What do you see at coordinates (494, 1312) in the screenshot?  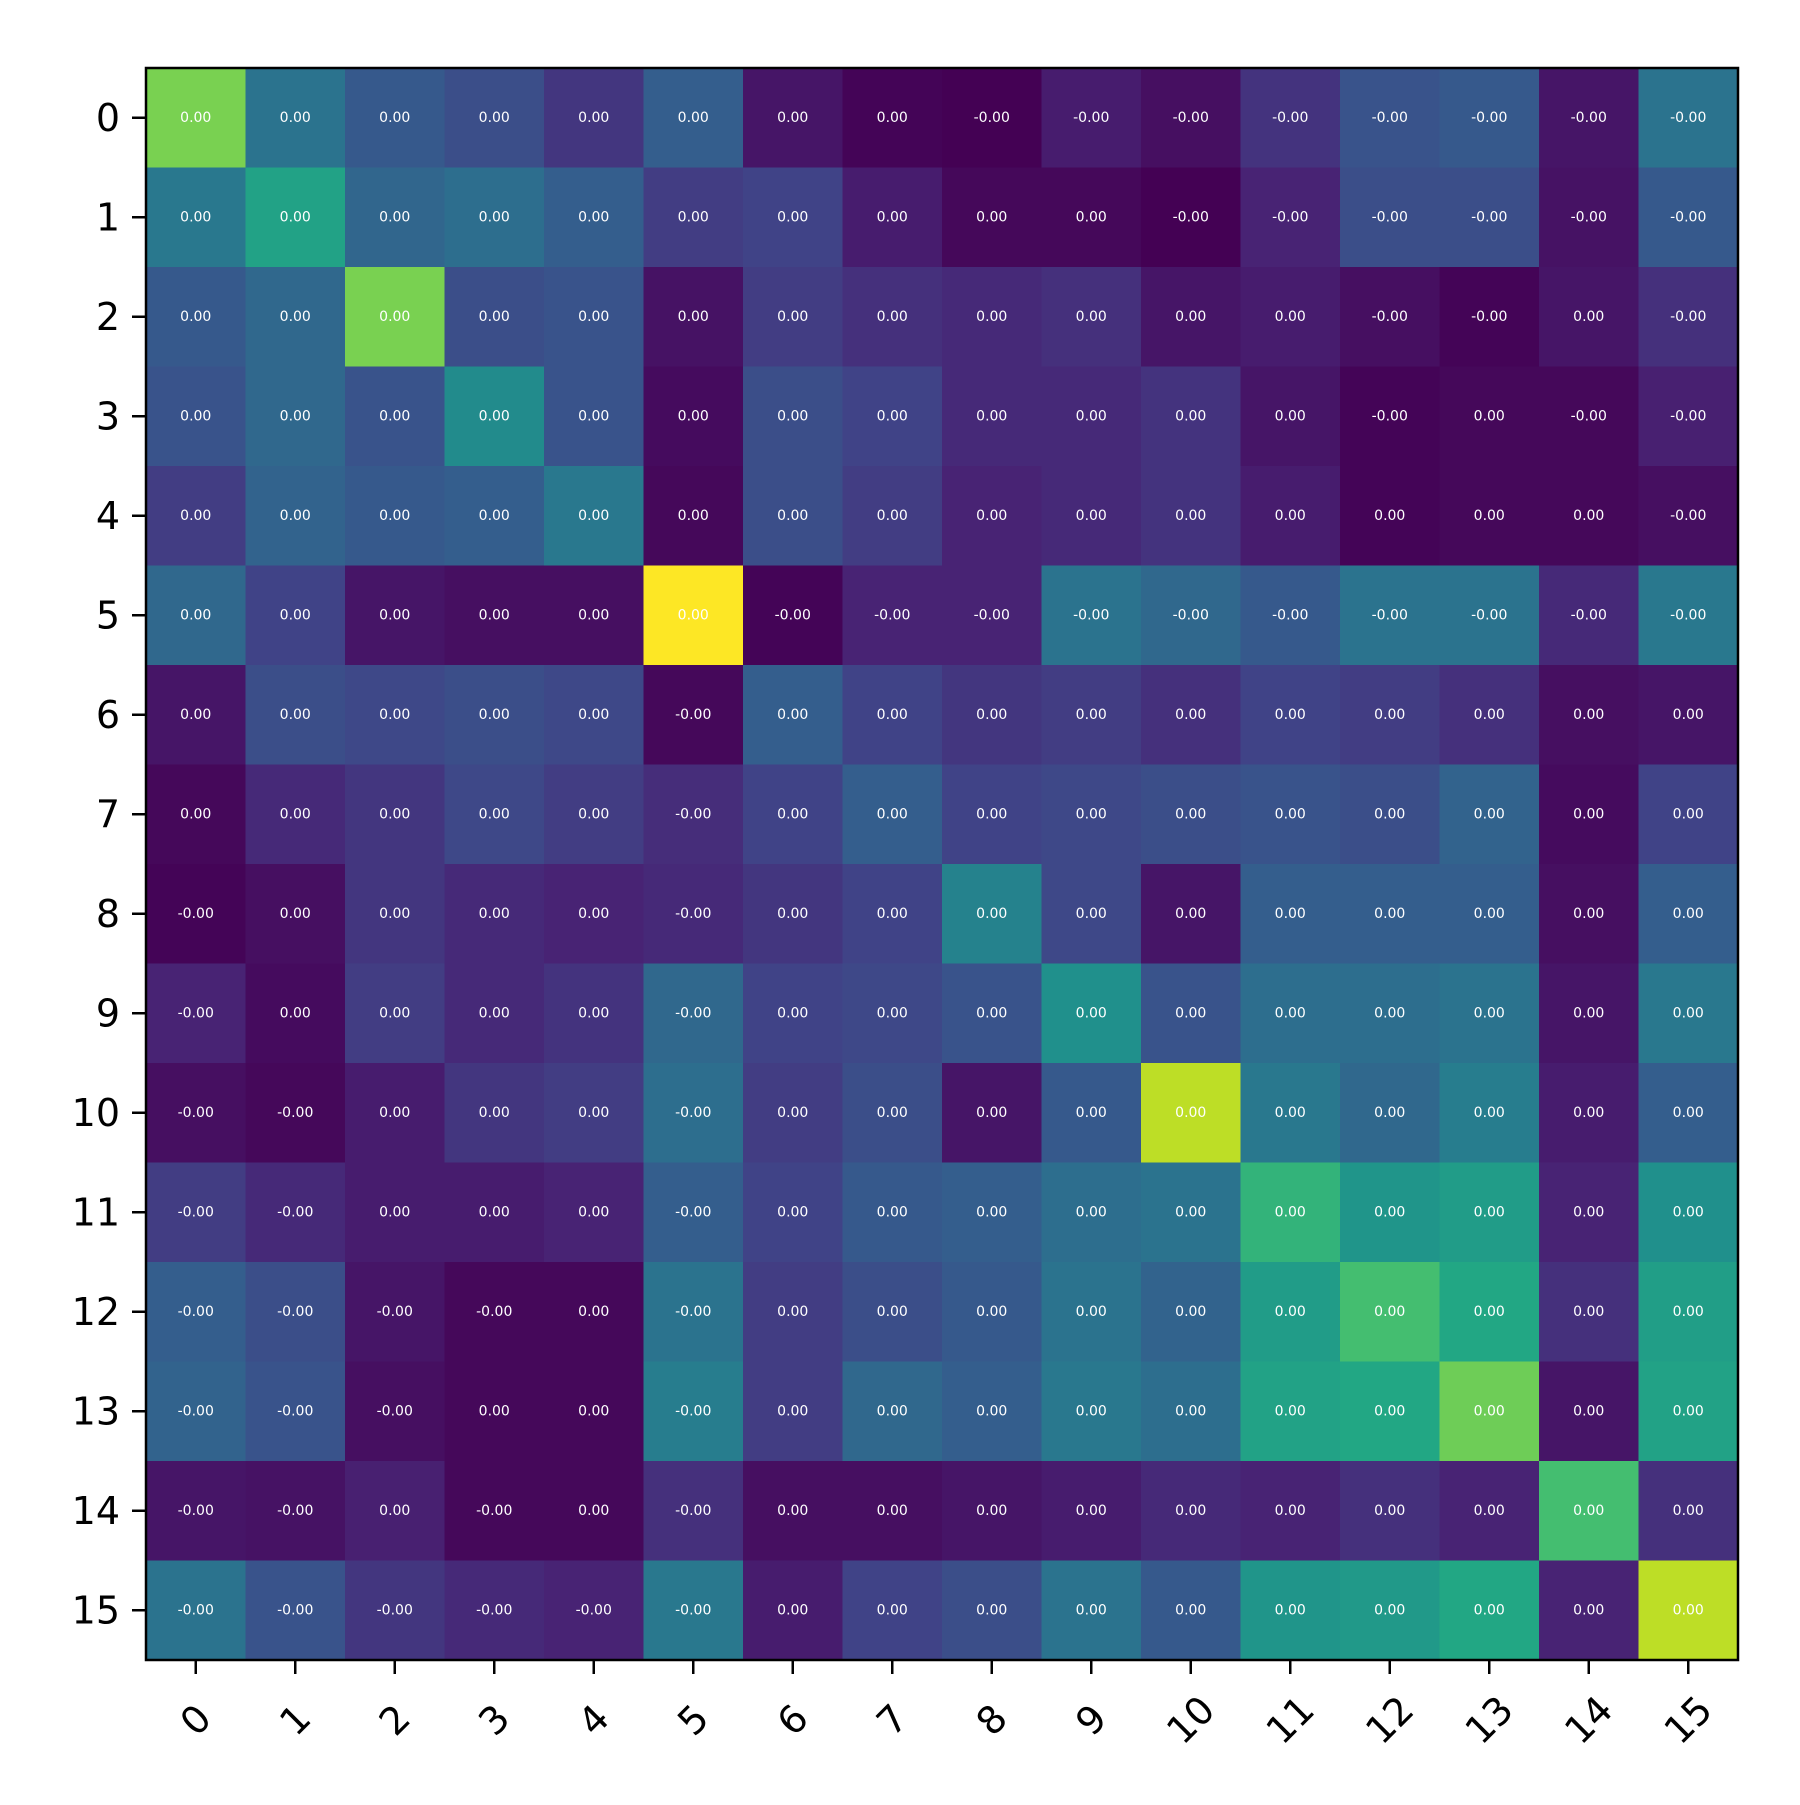 I see `heatmap-cell-r12-c3` at bounding box center [494, 1312].